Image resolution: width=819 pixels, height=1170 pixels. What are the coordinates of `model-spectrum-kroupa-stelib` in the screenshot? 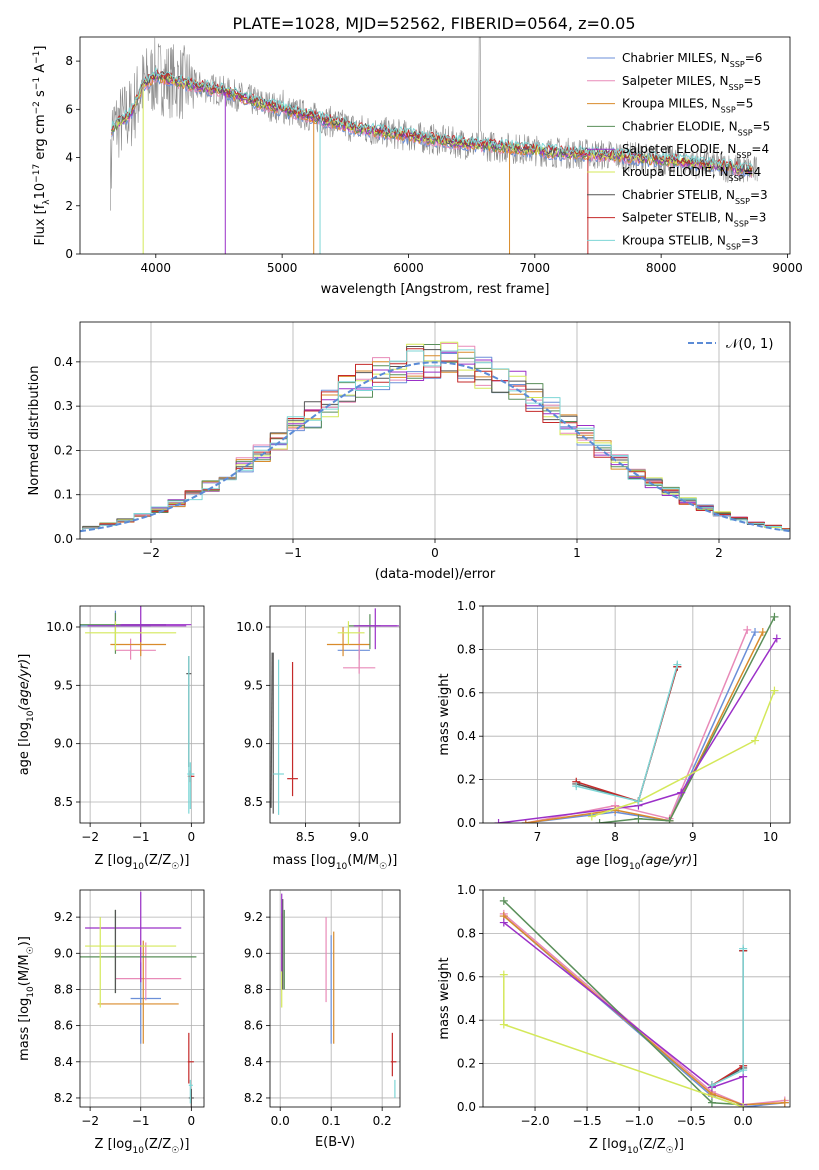 It's located at (432, 118).